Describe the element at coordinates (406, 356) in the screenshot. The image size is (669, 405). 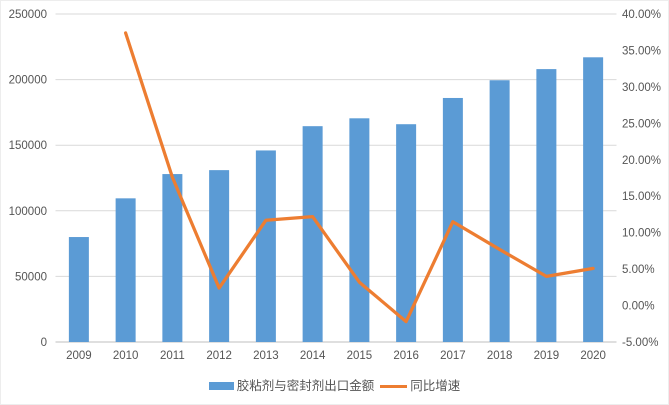
I see `x-axis-label-2016: 2016` at that location.